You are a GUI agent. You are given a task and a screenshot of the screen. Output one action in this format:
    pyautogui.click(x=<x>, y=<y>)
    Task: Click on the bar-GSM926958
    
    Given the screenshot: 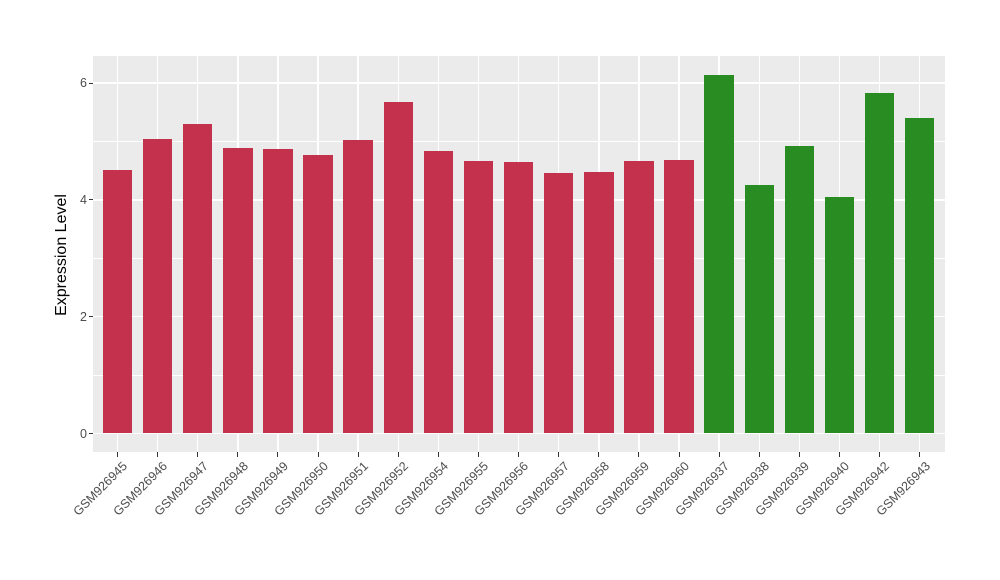 What is the action you would take?
    pyautogui.click(x=599, y=303)
    